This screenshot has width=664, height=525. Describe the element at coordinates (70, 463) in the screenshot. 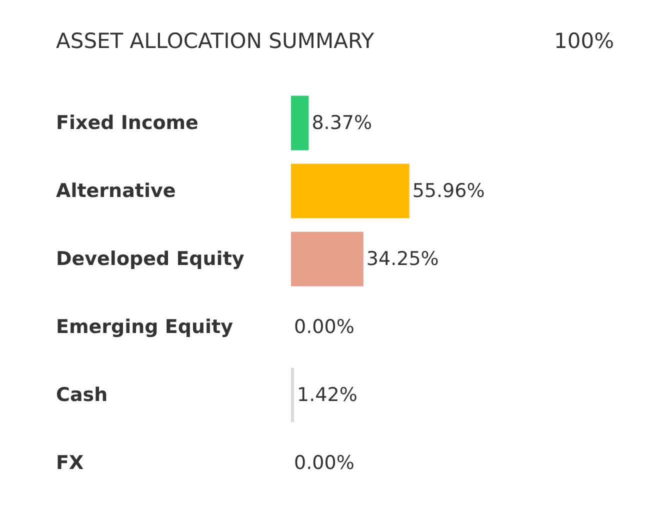

I see `y-tick-label: FX` at that location.